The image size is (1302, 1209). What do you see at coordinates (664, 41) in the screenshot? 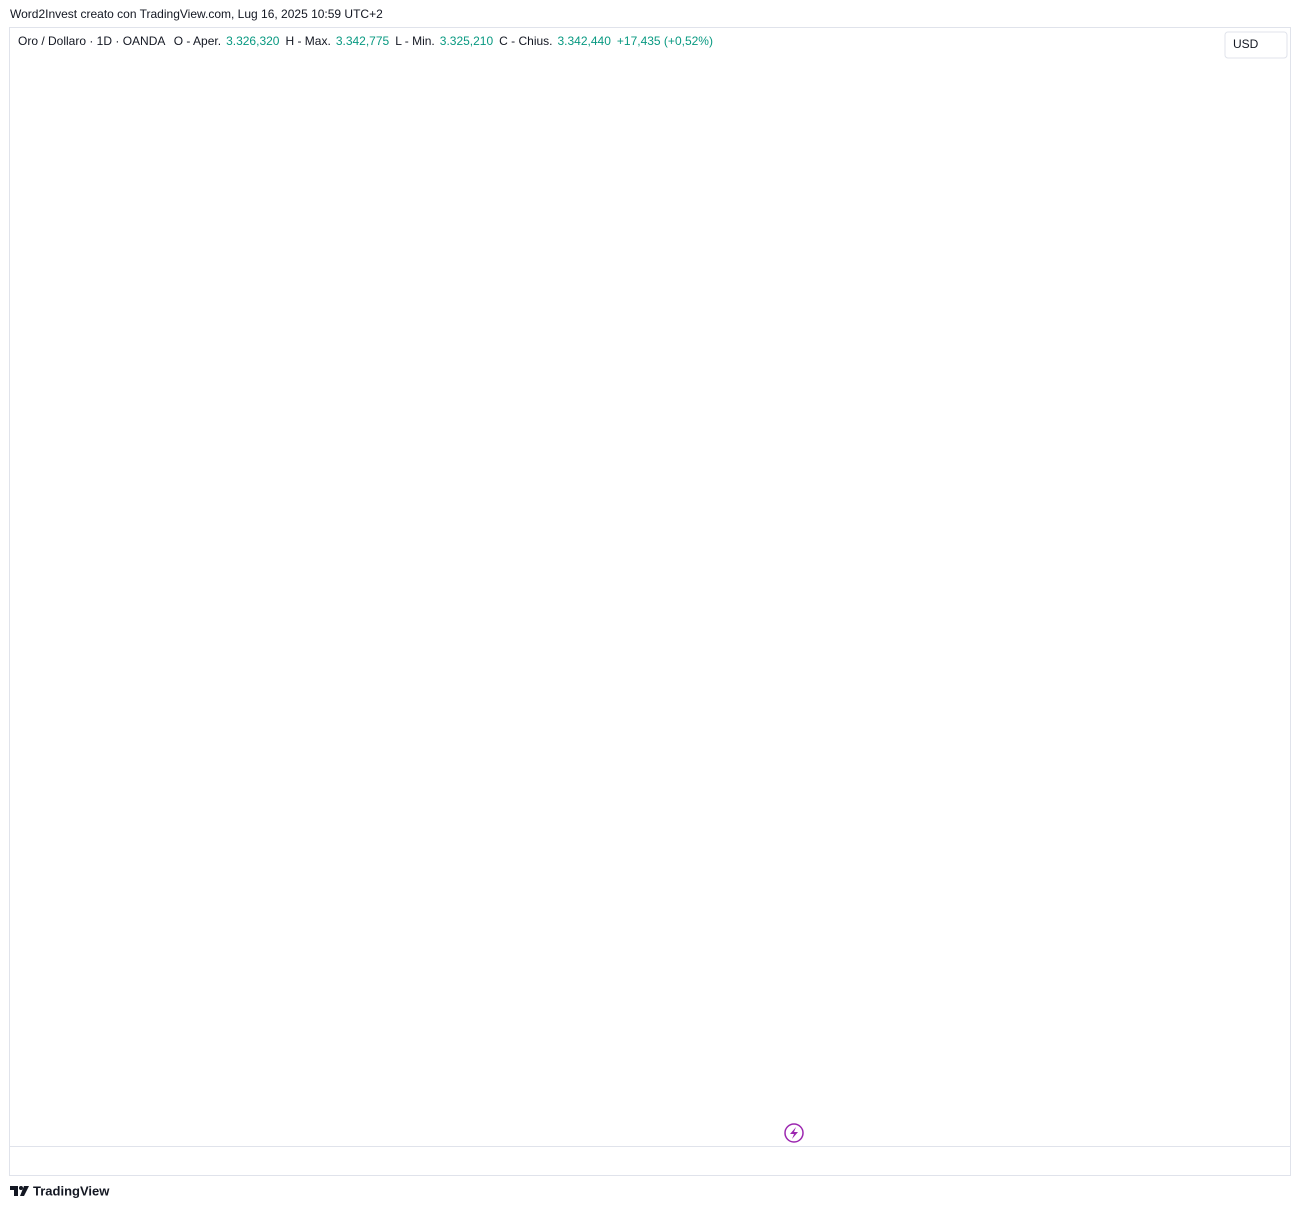
I see `change: +17,435 (+0,52%)` at bounding box center [664, 41].